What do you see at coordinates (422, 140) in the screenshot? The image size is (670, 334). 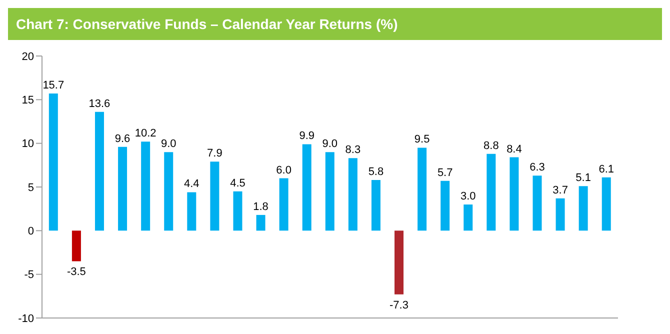 I see `data-label: 9.5` at bounding box center [422, 140].